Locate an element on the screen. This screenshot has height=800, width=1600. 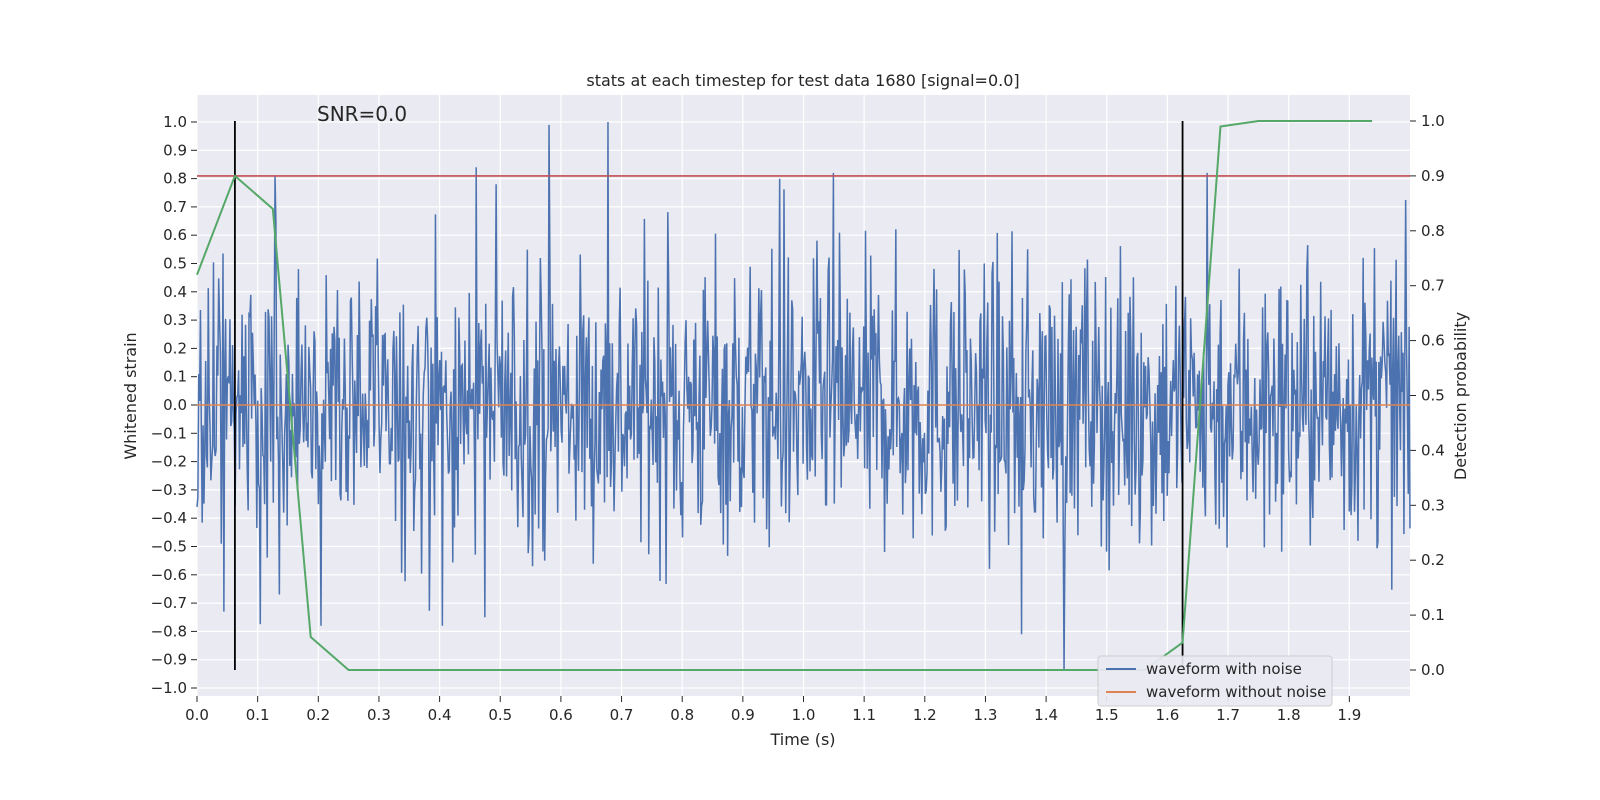
x-tick-label: 0.3 is located at coordinates (379, 715).